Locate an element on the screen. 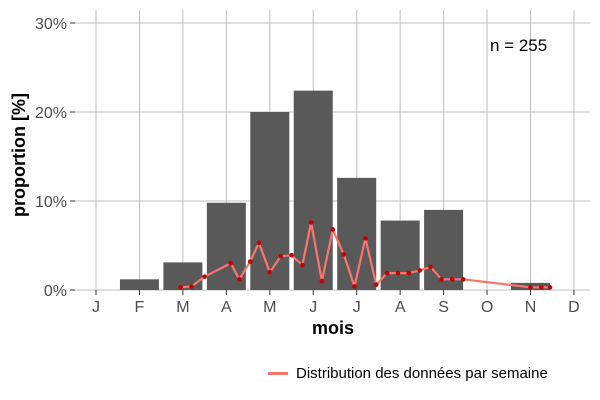 Image resolution: width=600 pixels, height=400 pixels. y-axis-title: proportion [%] is located at coordinates (19, 155).